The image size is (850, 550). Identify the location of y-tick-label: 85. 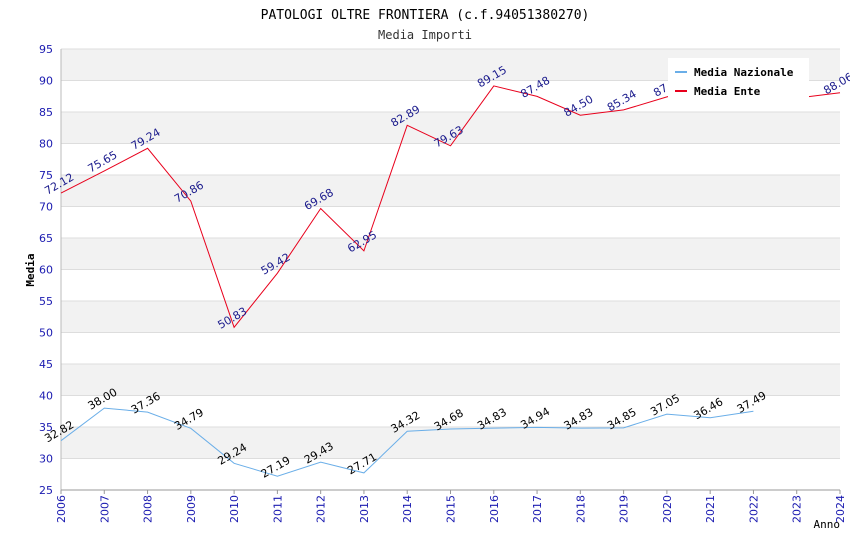
(46, 112).